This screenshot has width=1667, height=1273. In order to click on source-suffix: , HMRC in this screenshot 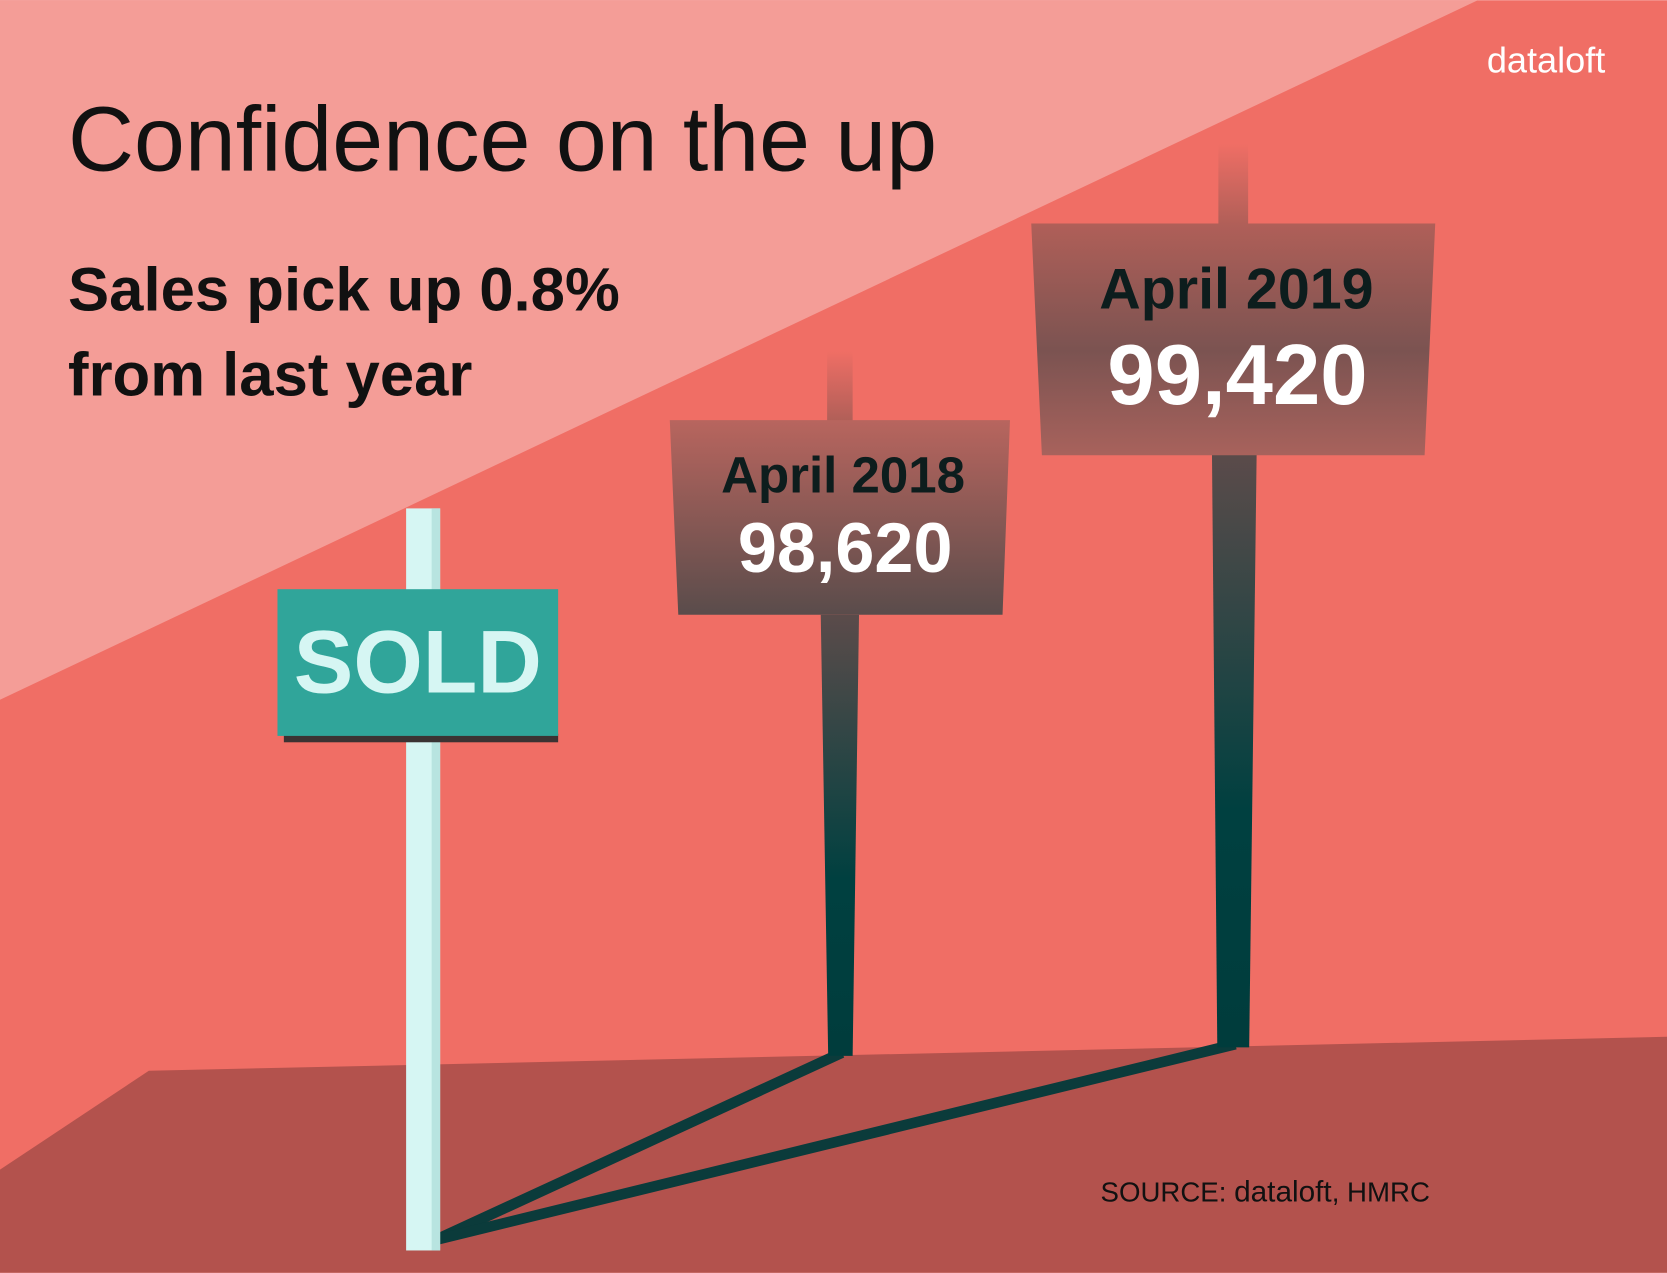, I will do `click(1381, 1192)`.